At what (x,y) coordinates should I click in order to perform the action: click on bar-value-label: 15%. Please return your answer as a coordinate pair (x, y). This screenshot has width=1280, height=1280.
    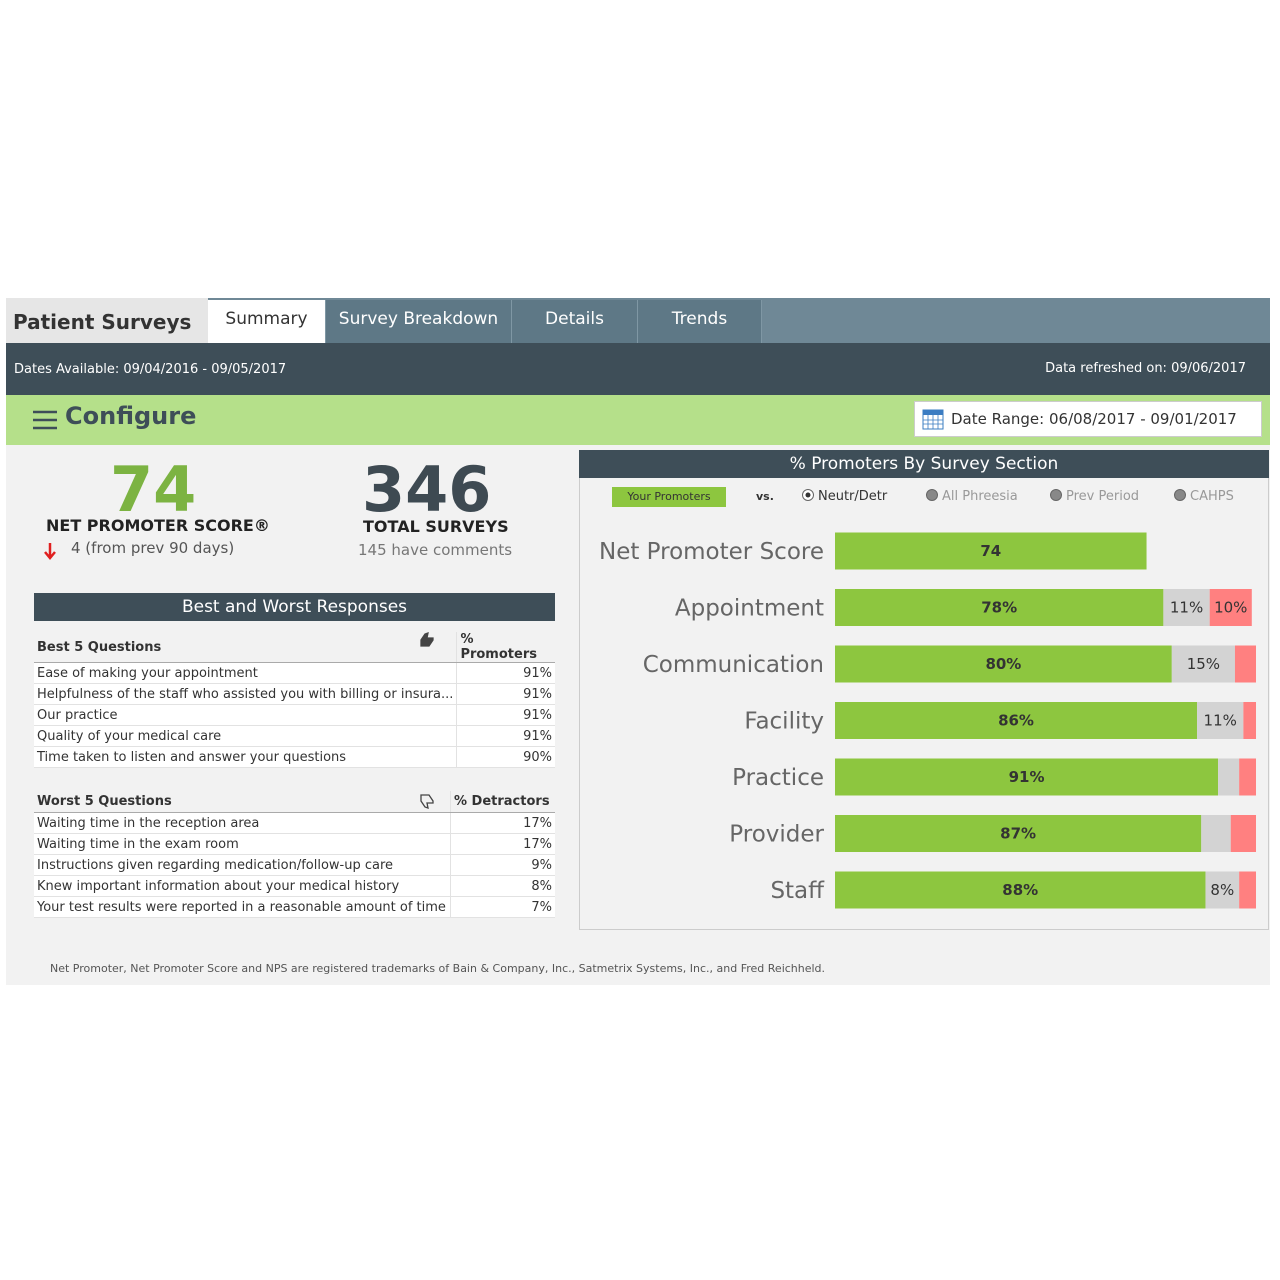
    Looking at the image, I should click on (1203, 664).